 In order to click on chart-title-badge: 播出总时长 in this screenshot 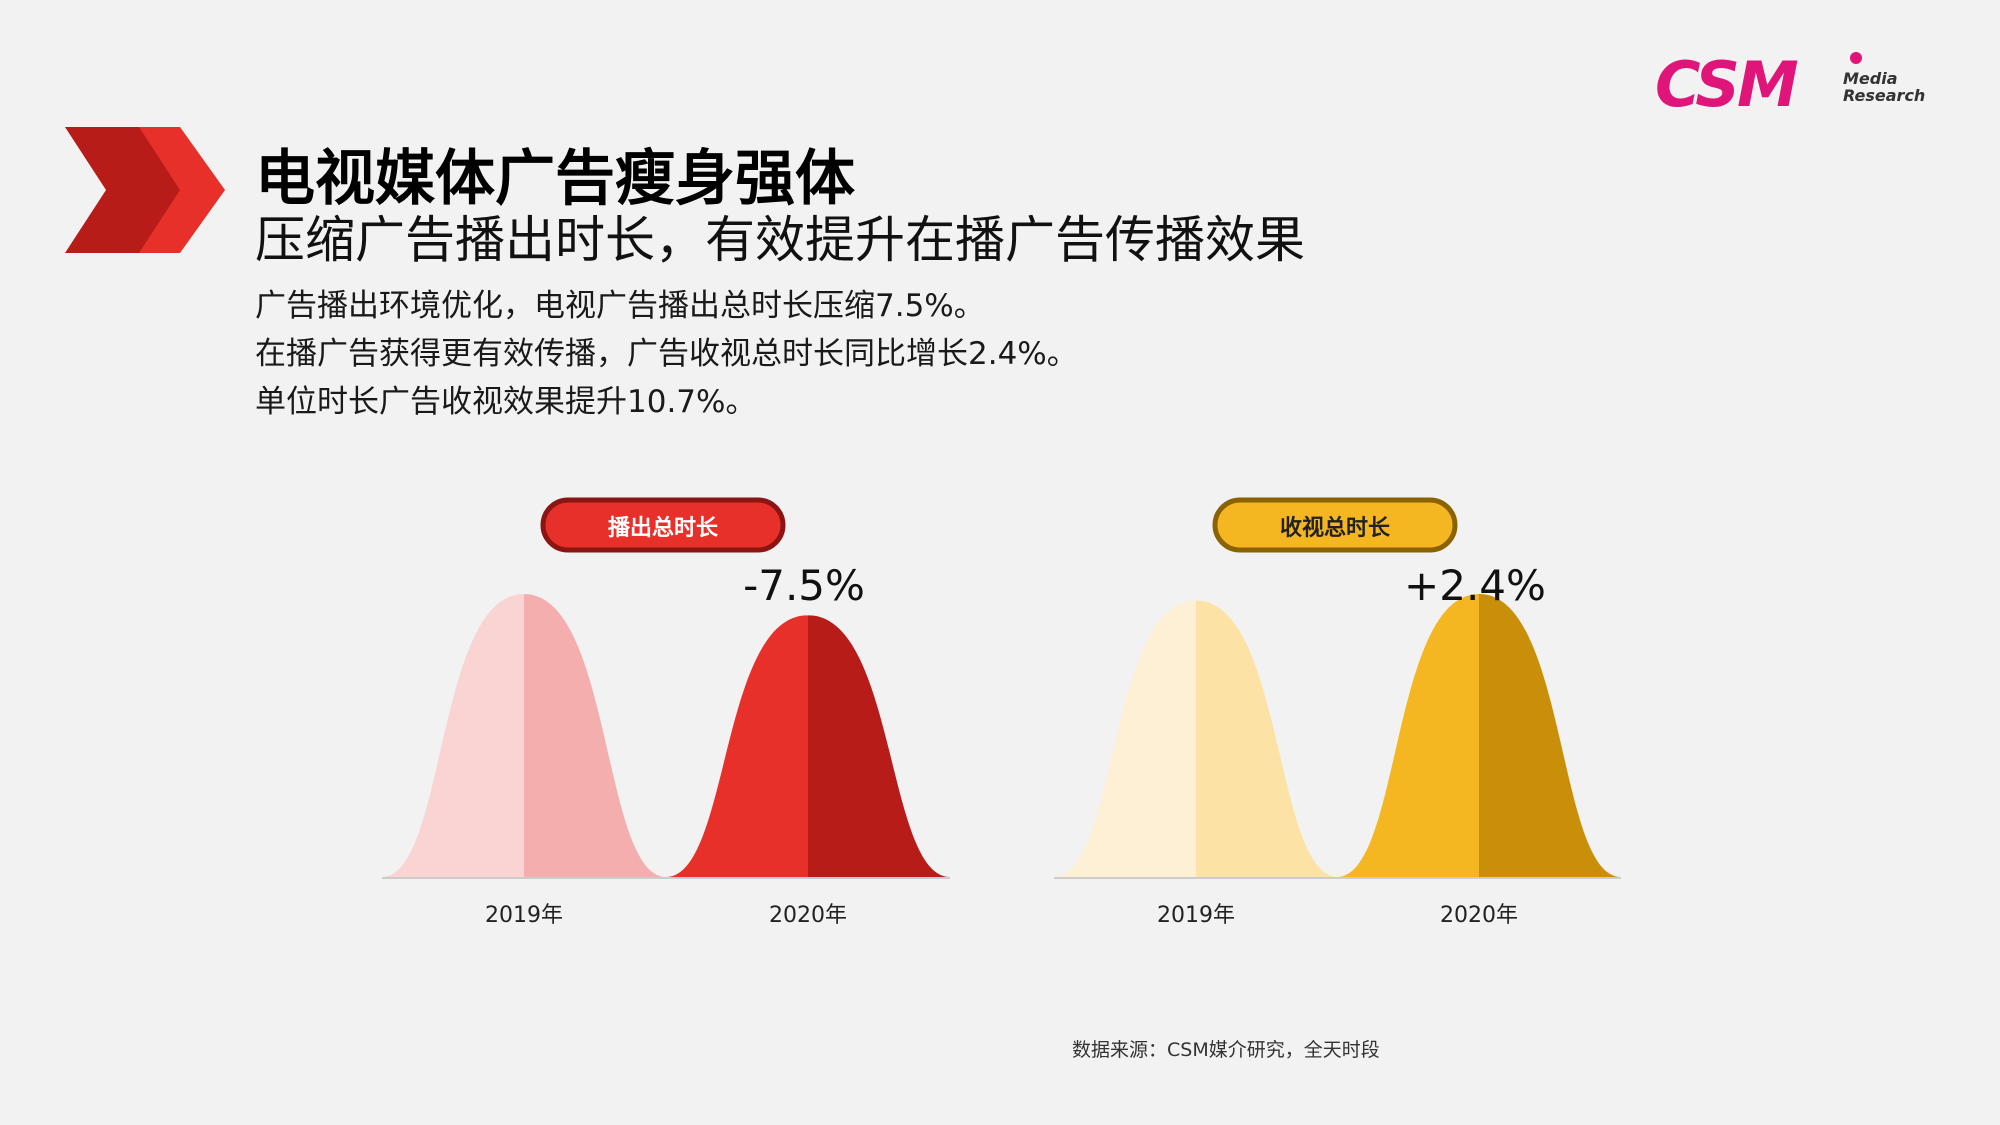, I will do `click(663, 525)`.